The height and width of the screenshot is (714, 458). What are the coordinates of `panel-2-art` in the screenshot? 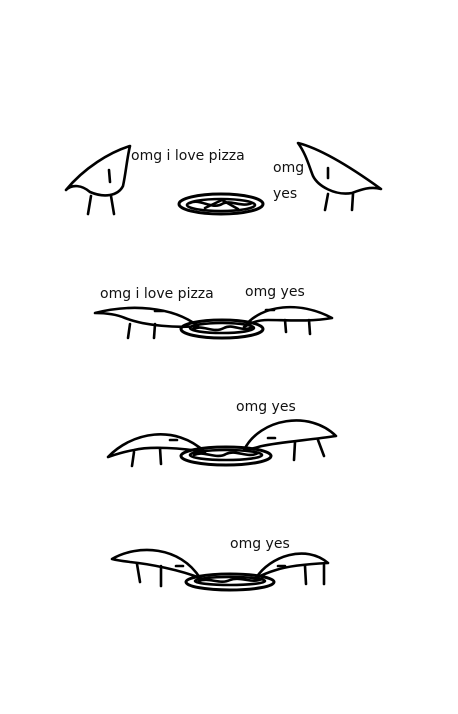 It's located at (213, 322).